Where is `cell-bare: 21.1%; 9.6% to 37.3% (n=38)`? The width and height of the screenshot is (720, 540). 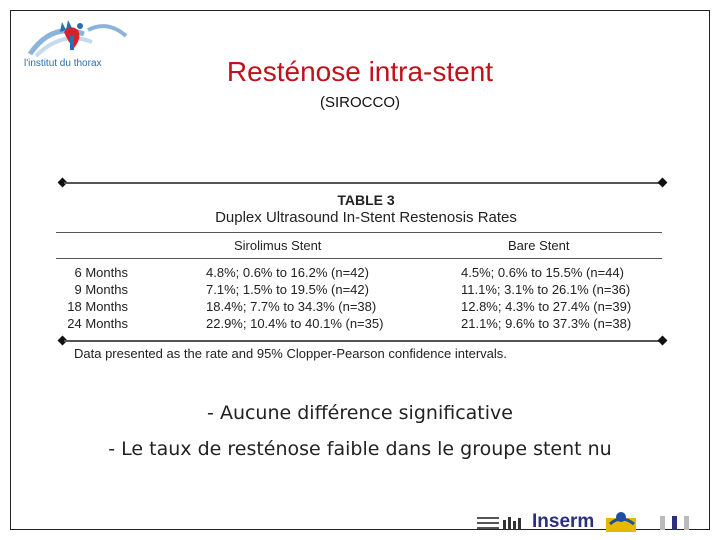
cell-bare: 21.1%; 9.6% to 37.3% (n=38) is located at coordinates (546, 323).